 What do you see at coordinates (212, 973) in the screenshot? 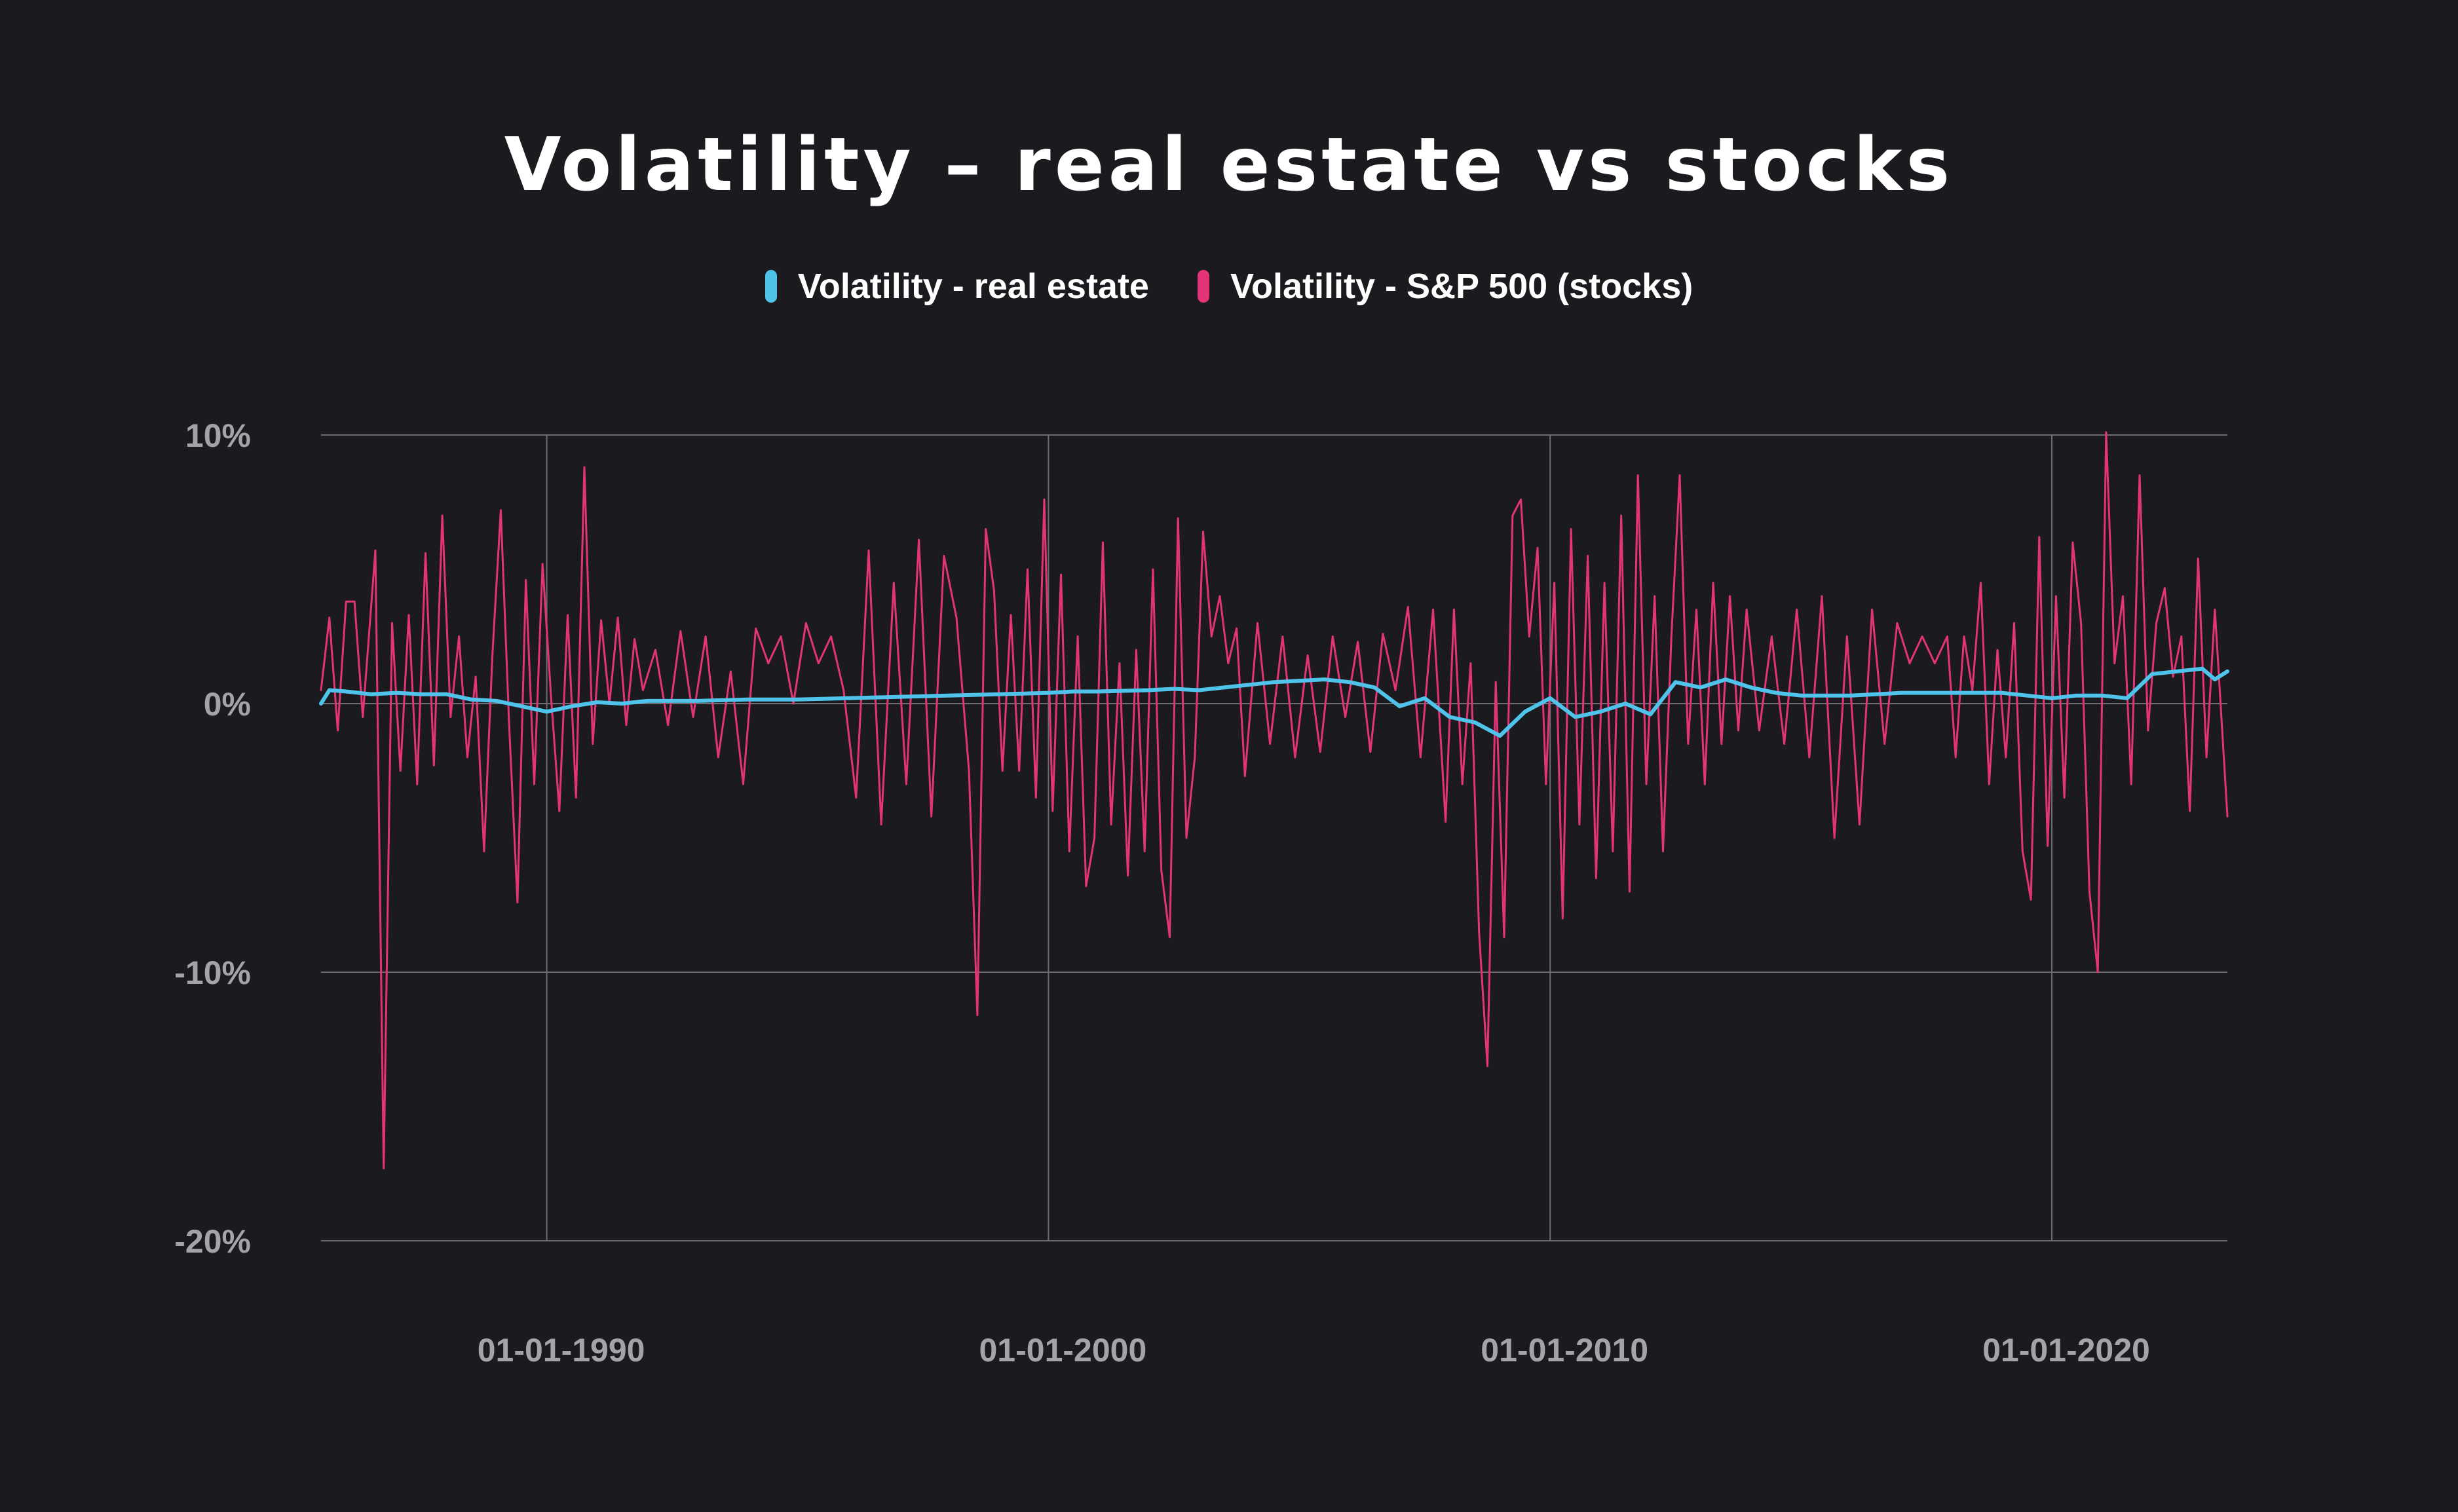
I see `y-tick-label: -10%` at bounding box center [212, 973].